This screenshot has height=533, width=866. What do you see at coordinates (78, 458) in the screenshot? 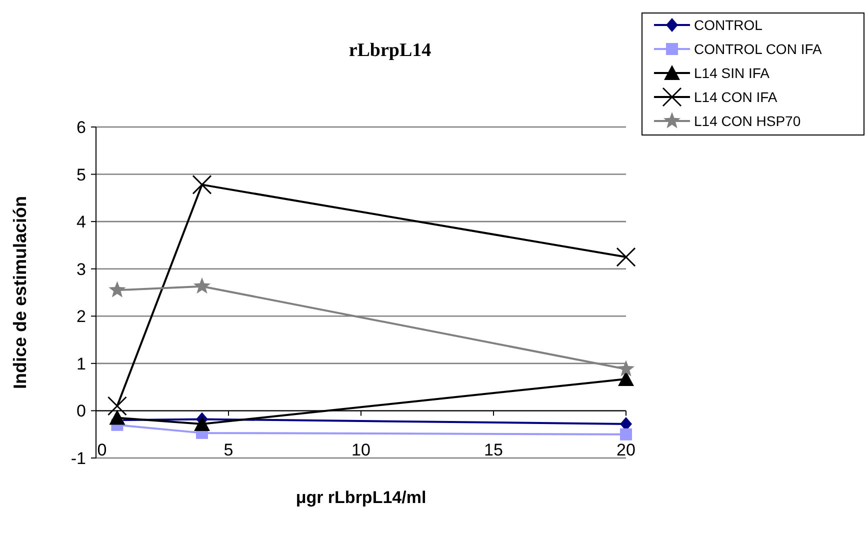
I see `y-tick-label: -1` at bounding box center [78, 458].